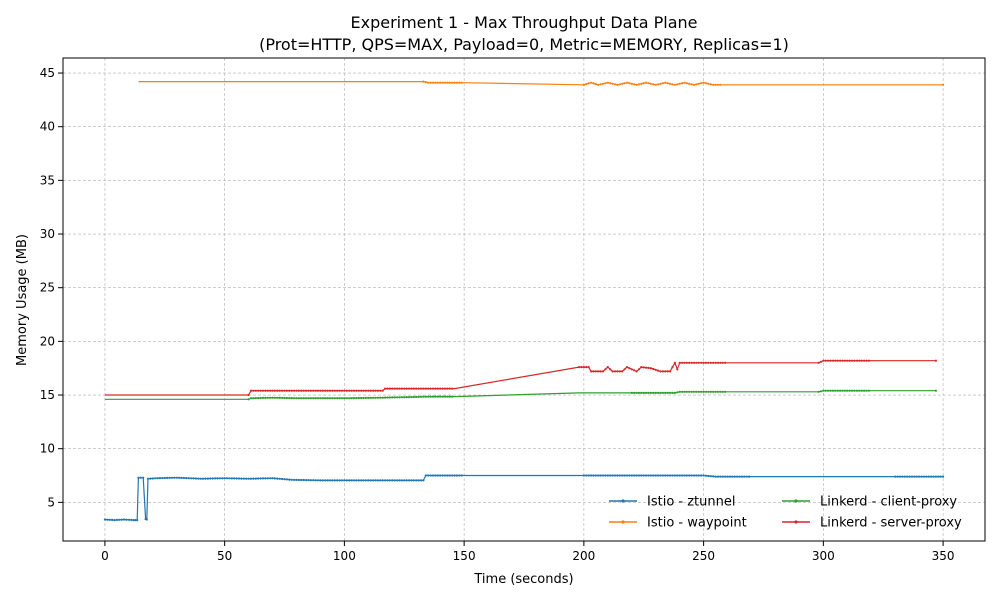  What do you see at coordinates (47, 73) in the screenshot?
I see `y-tick-label: 45` at bounding box center [47, 73].